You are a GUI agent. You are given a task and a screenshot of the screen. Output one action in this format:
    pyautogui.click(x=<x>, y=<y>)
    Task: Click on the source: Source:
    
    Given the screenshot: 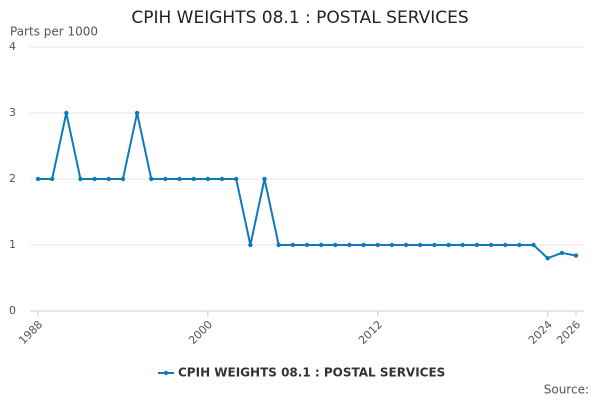 What is the action you would take?
    pyautogui.click(x=566, y=390)
    